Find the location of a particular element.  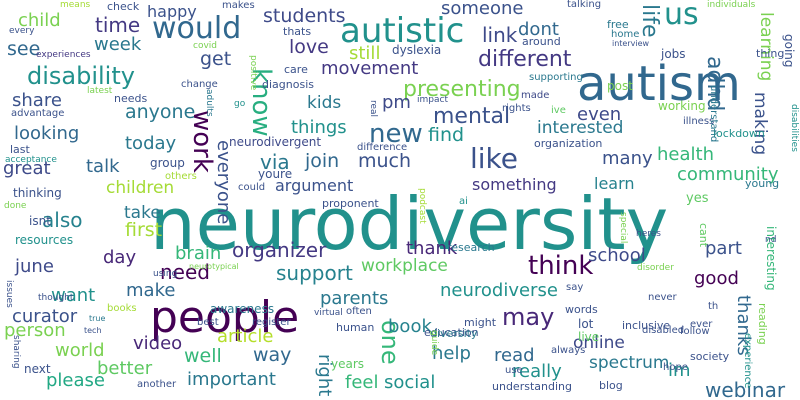

cloud-word-rights: rights is located at coordinates (516, 108).